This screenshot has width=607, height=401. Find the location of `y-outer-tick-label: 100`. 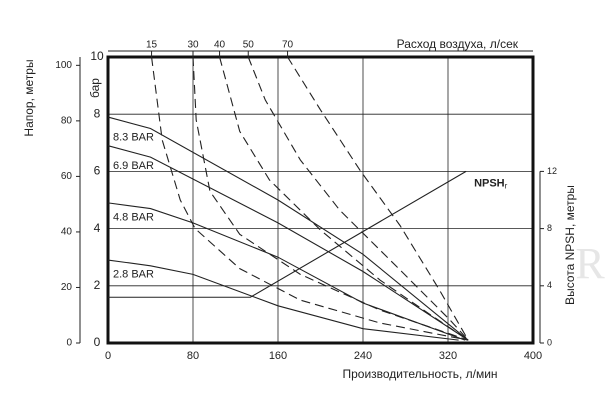

y-outer-tick-label: 100 is located at coordinates (63, 65).